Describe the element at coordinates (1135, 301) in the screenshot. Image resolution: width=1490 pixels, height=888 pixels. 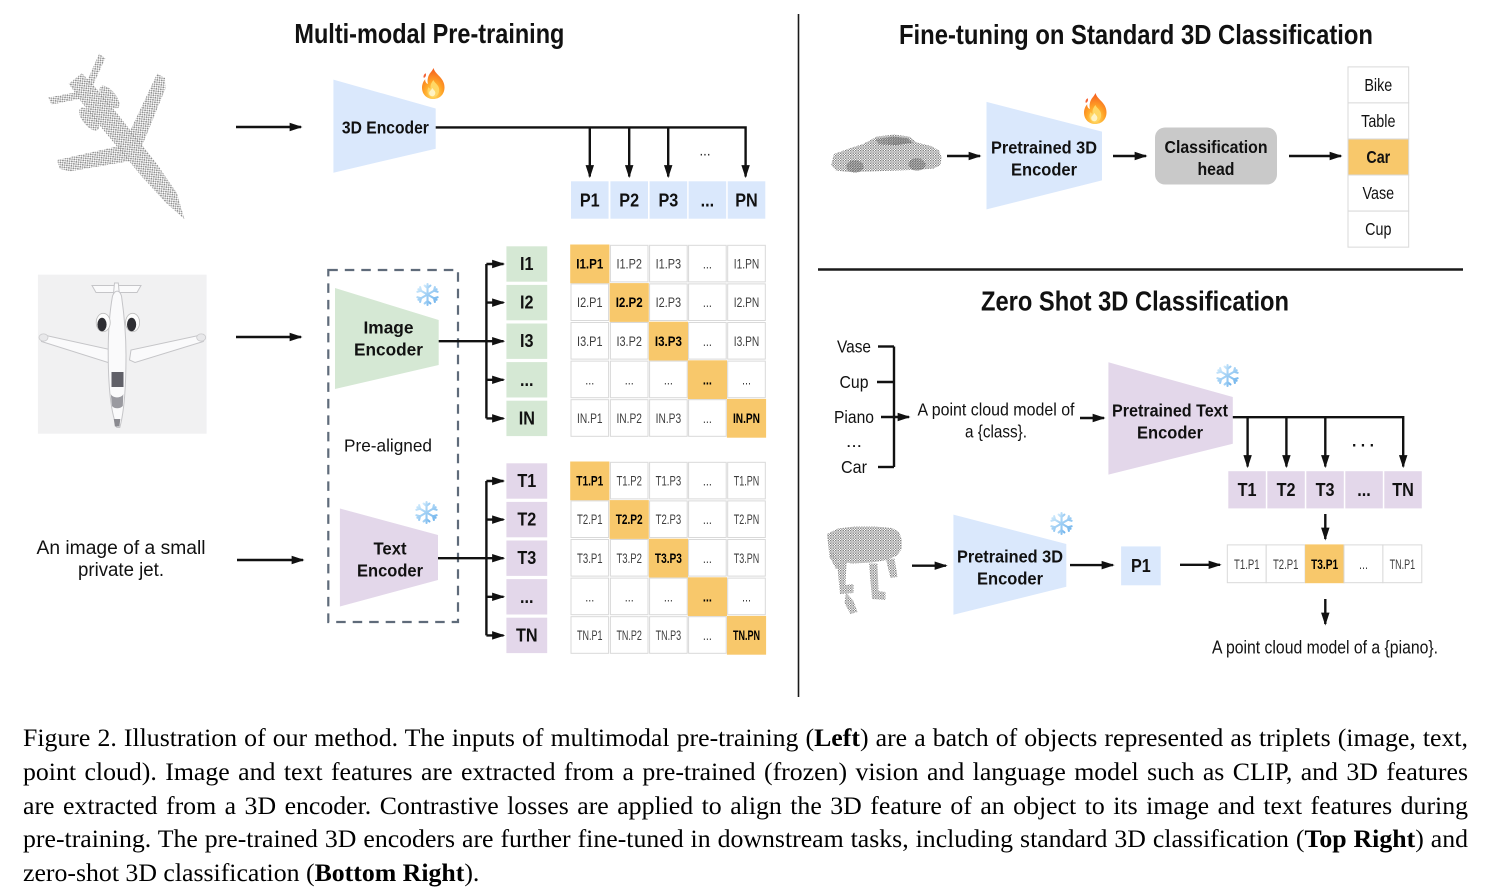
I see `svg-text: Zero Shot 3D Classification` at that location.